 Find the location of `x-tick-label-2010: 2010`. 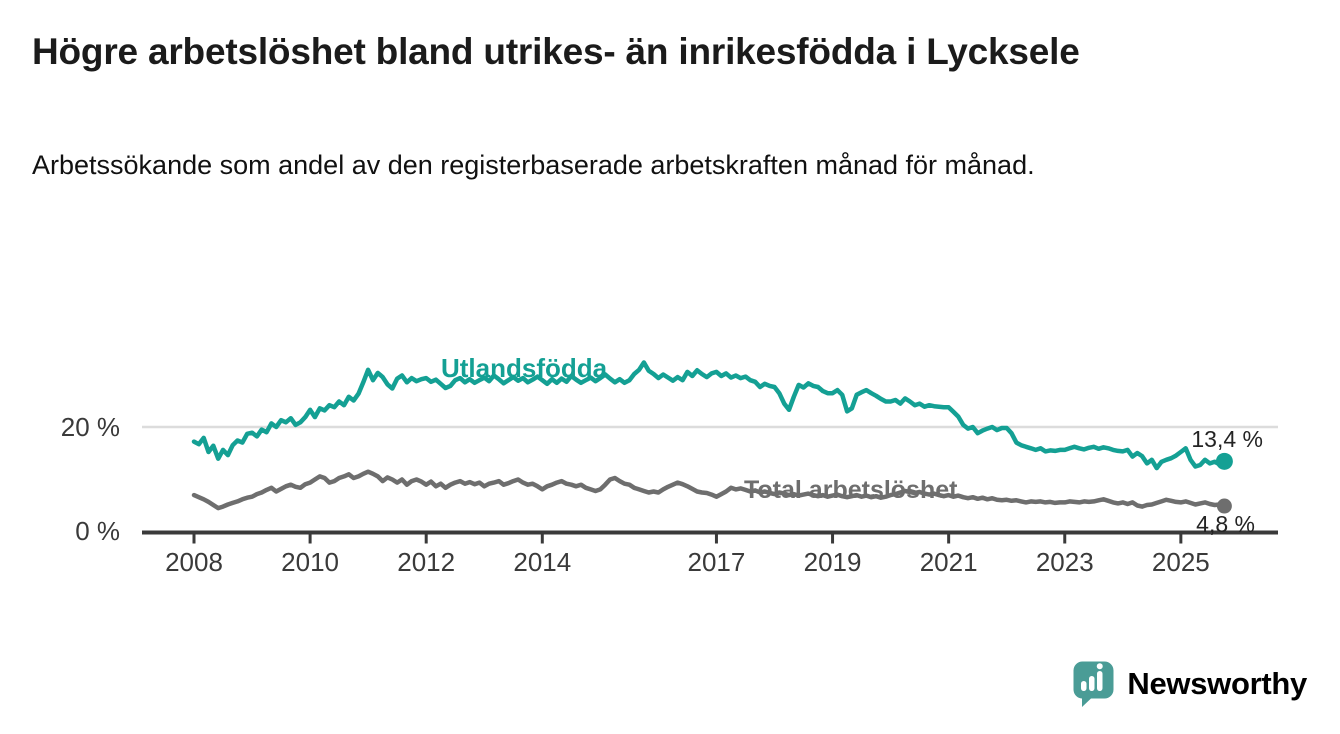

x-tick-label-2010: 2010 is located at coordinates (310, 562).